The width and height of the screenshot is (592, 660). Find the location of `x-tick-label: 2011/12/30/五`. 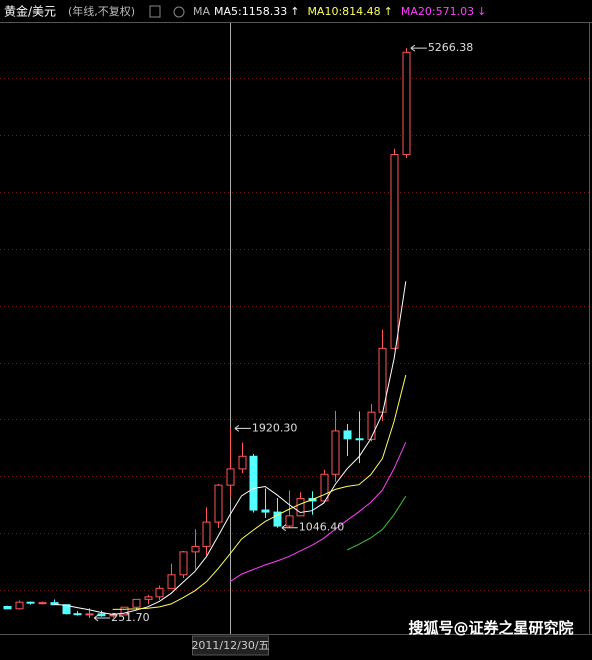

x-tick-label: 2011/12/30/五 is located at coordinates (230, 645).